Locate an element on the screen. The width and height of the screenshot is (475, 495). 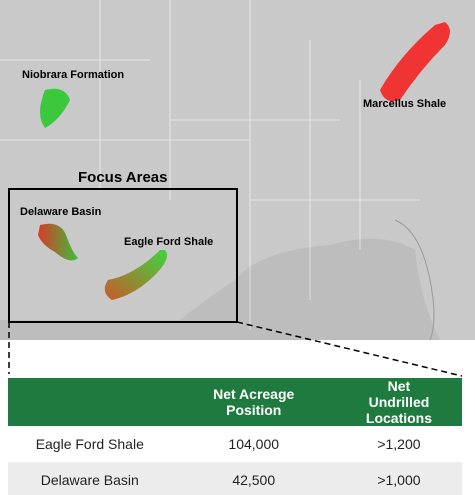
row: Eagle Ford Shale 104,000 >1,200 is located at coordinates (235, 444).